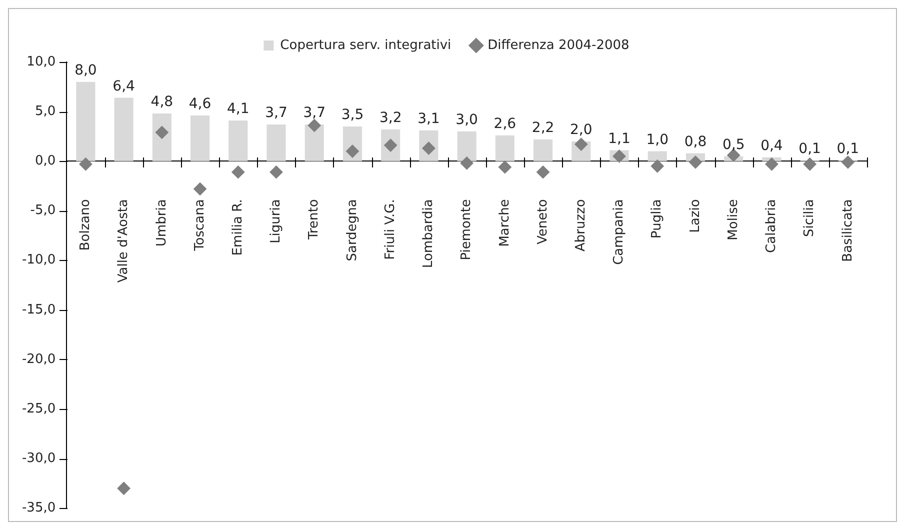 Image resolution: width=907 pixels, height=532 pixels. Describe the element at coordinates (162, 223) in the screenshot. I see `x-tick-label: Umbria` at that location.